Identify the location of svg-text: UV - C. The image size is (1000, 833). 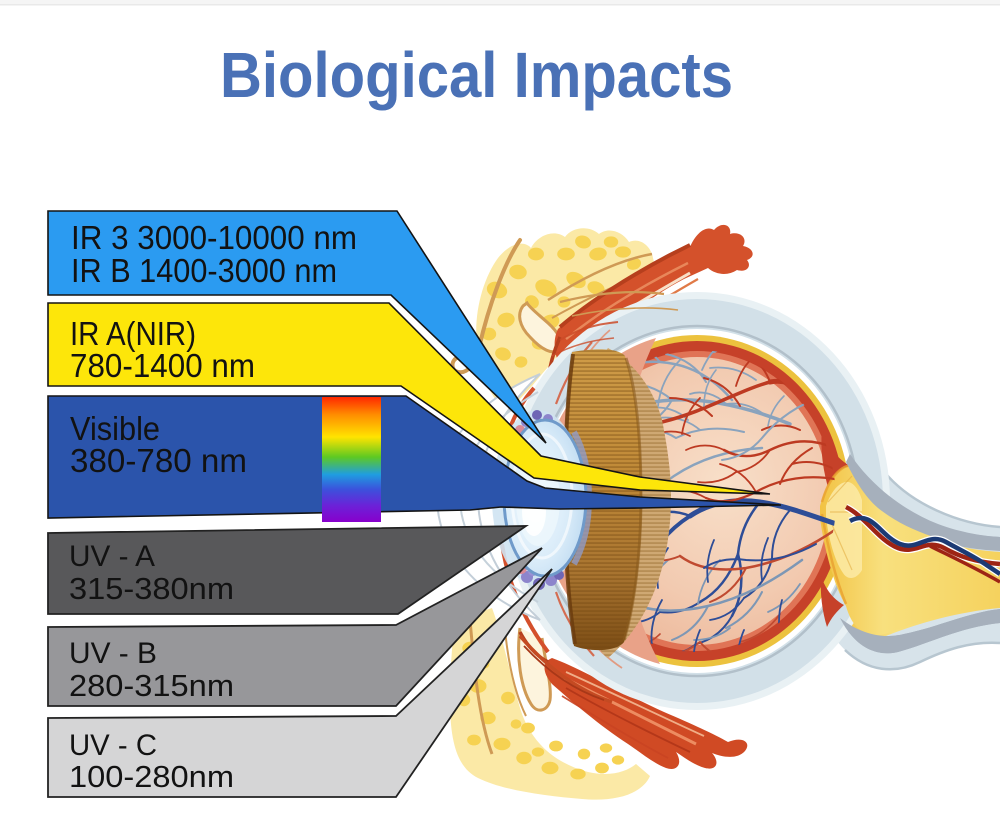
(113, 745).